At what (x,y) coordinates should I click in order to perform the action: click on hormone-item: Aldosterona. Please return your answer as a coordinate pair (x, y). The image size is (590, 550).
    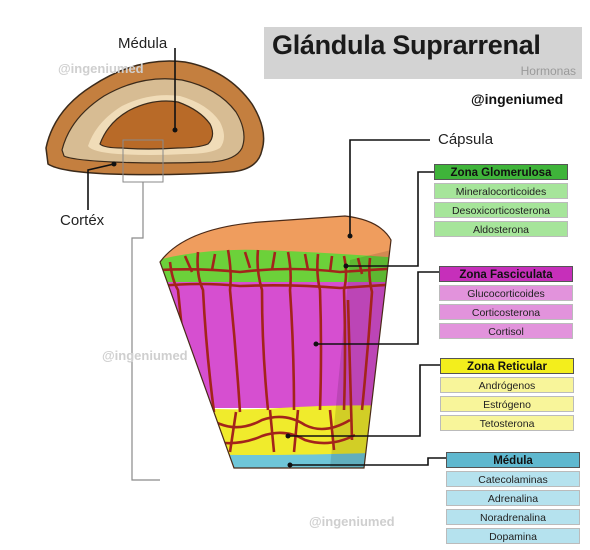
    Looking at the image, I should click on (501, 229).